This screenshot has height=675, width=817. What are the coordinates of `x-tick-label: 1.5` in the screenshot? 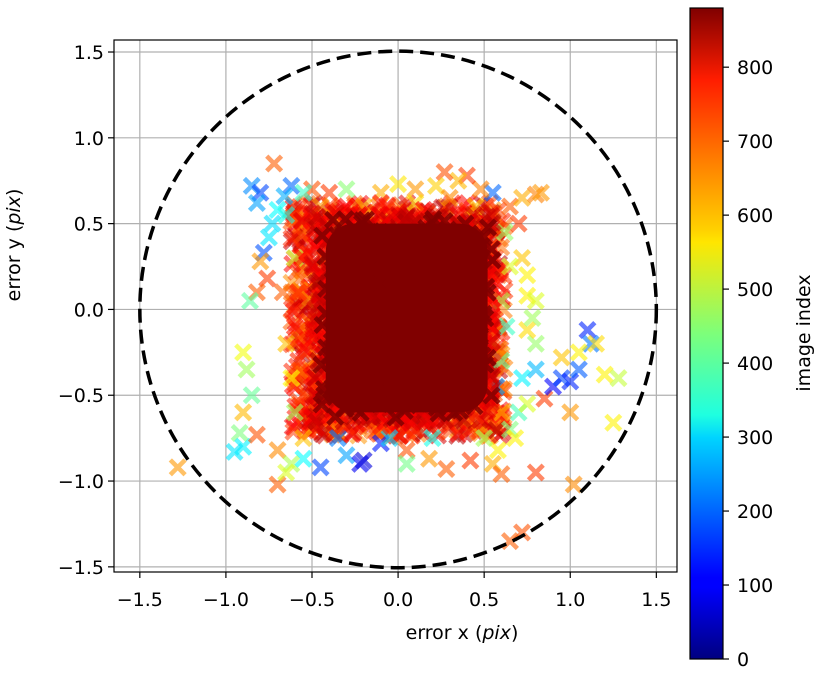 It's located at (656, 600).